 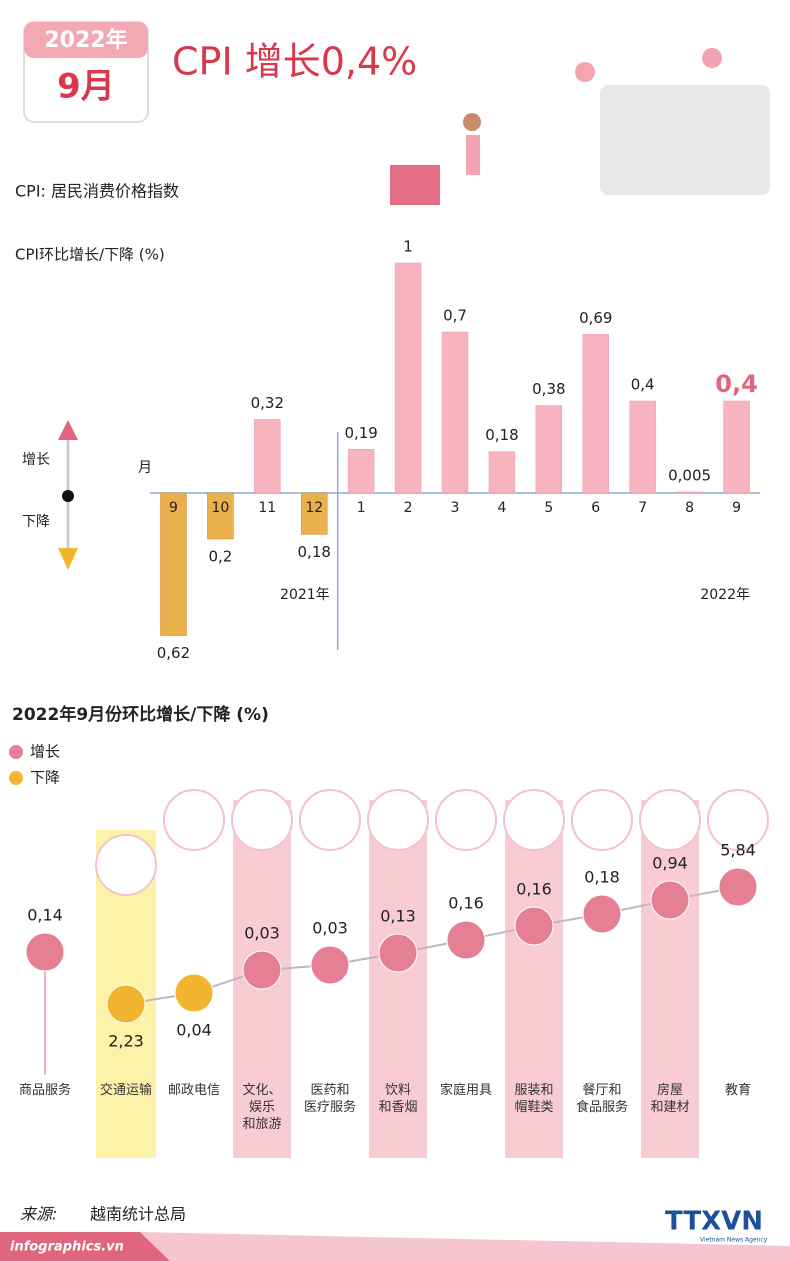 What do you see at coordinates (314, 508) in the screenshot?
I see `x-tick-label: 12` at bounding box center [314, 508].